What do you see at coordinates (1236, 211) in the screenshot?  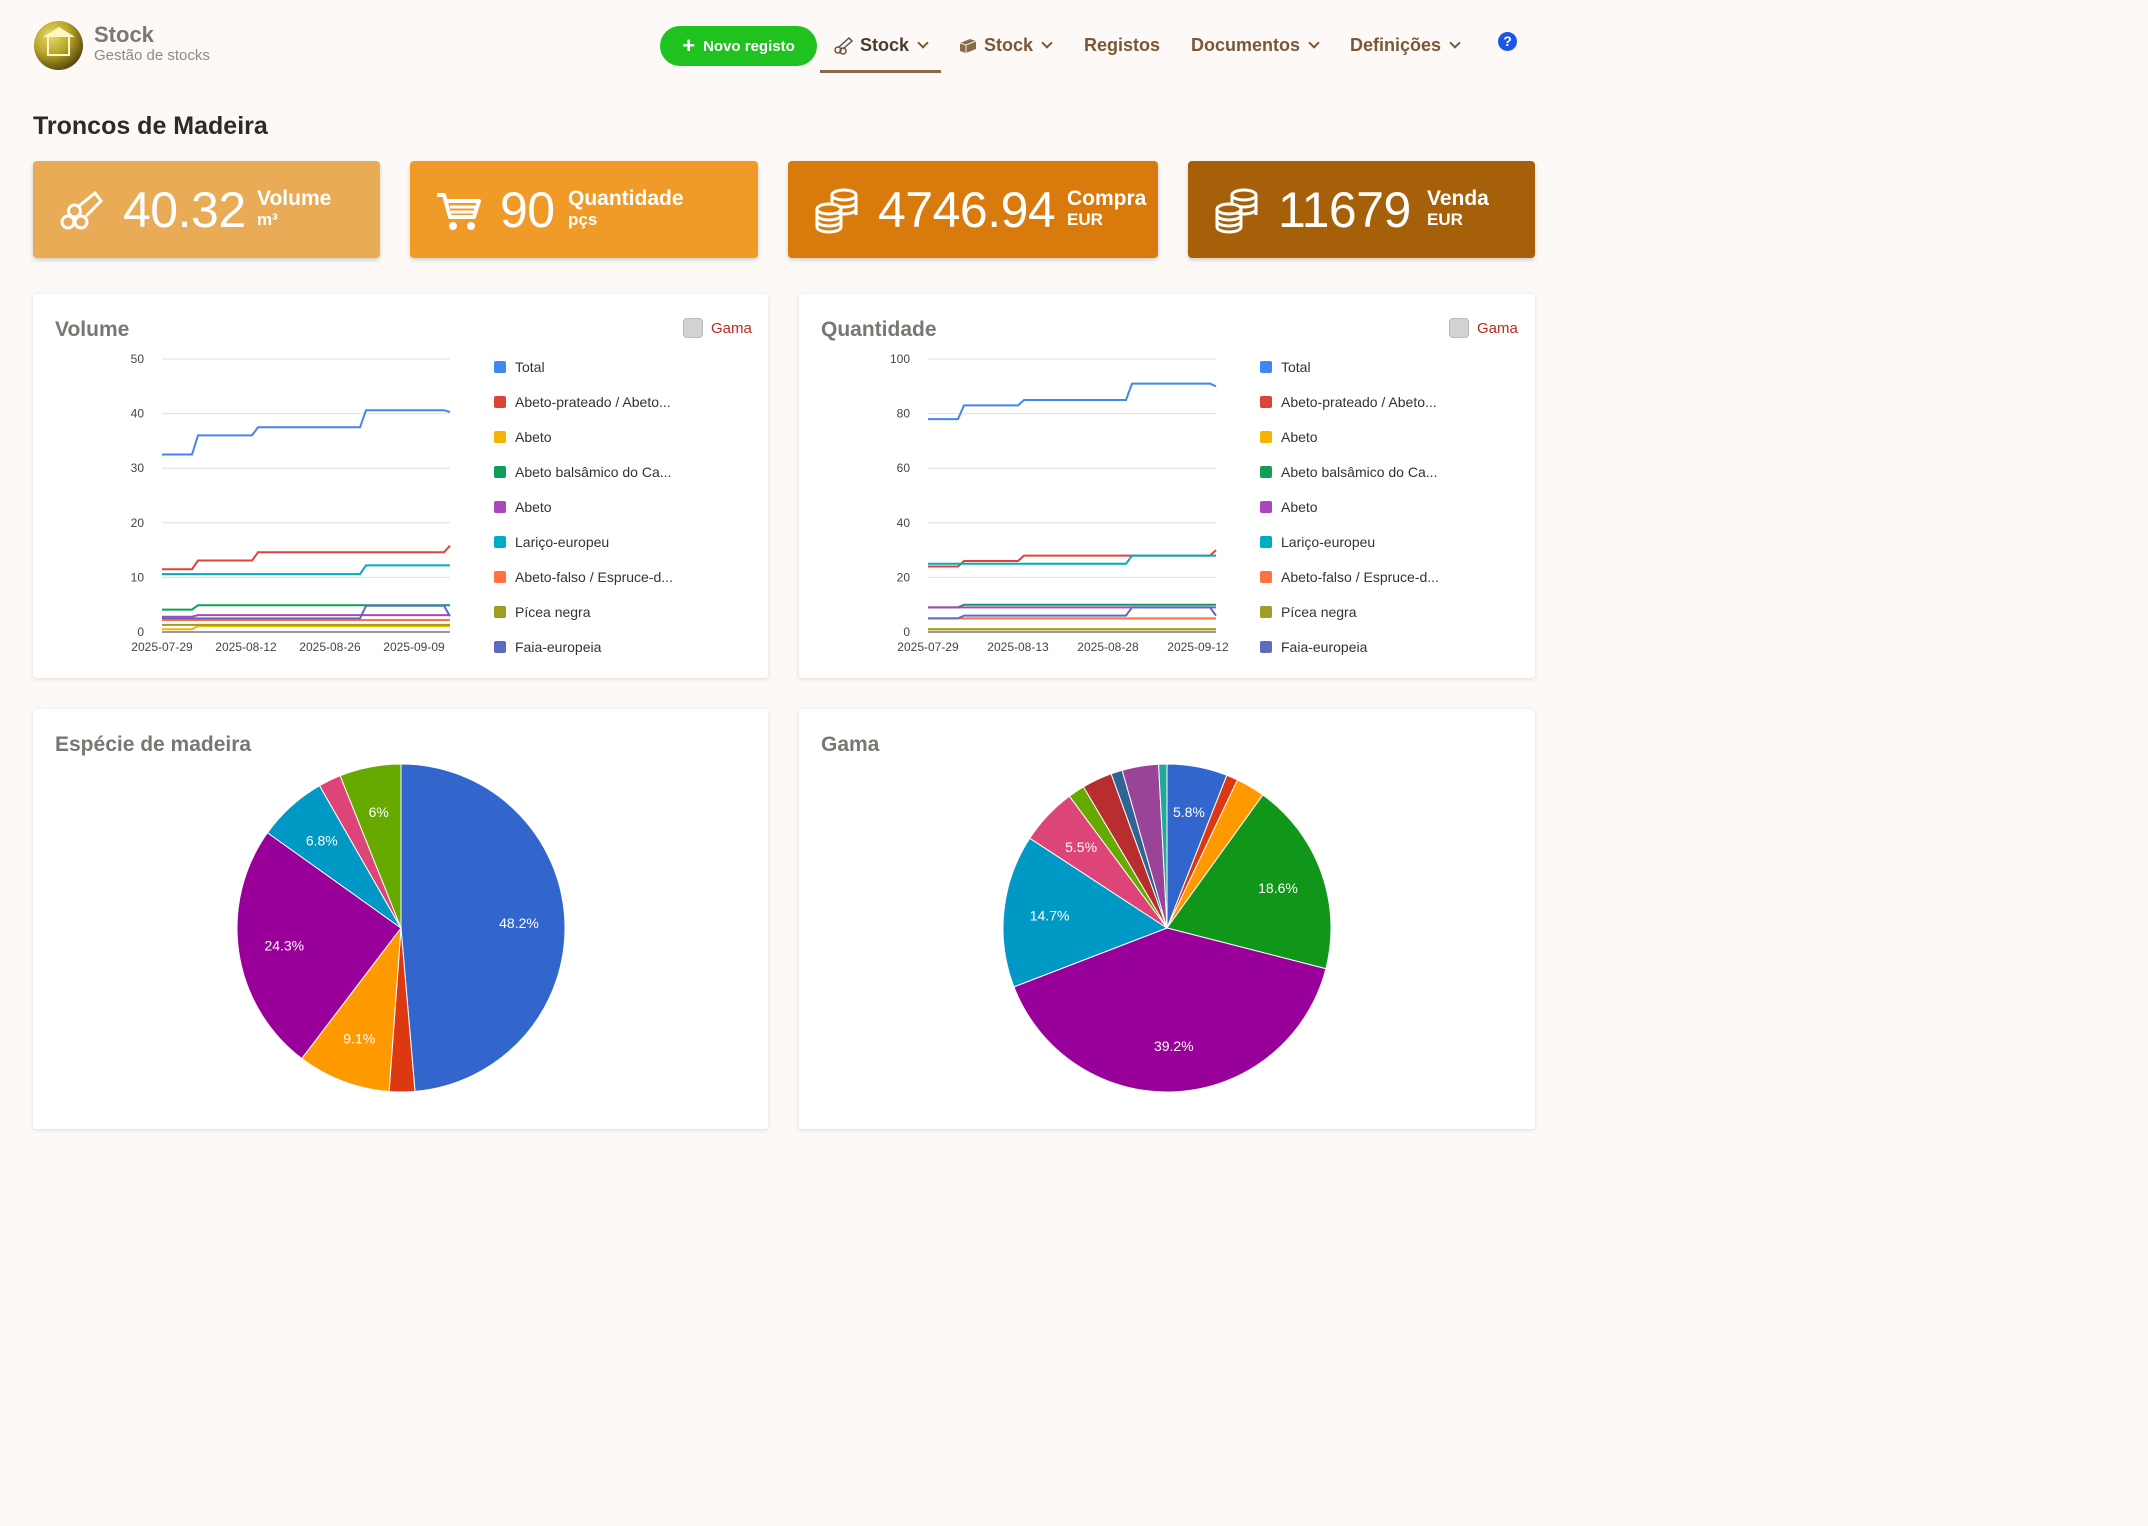 I see `coins-icon` at bounding box center [1236, 211].